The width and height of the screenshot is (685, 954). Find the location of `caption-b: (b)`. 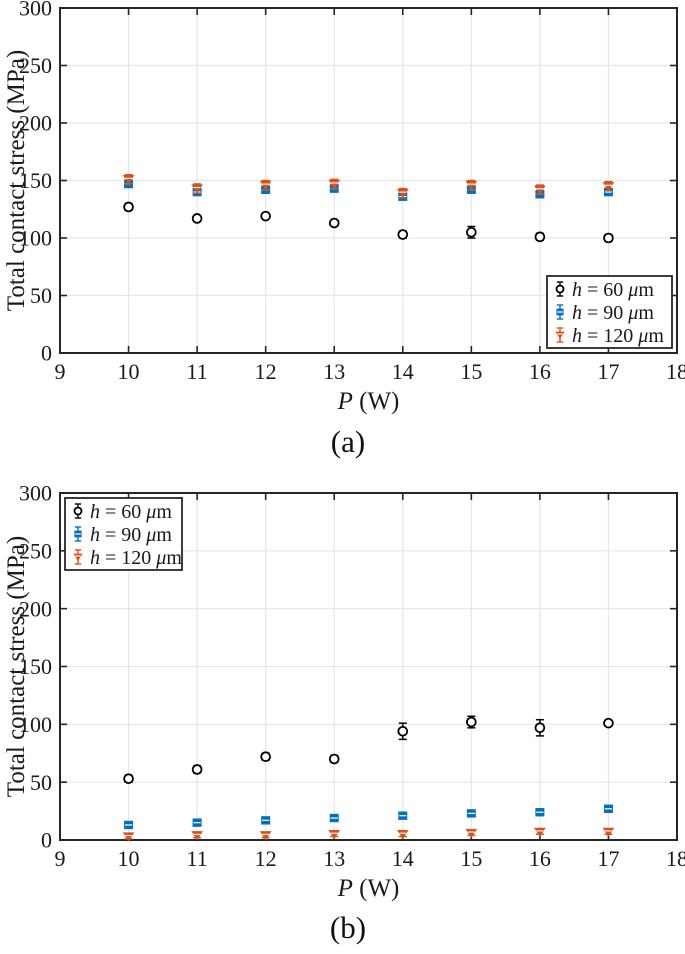

caption-b: (b) is located at coordinates (348, 927).